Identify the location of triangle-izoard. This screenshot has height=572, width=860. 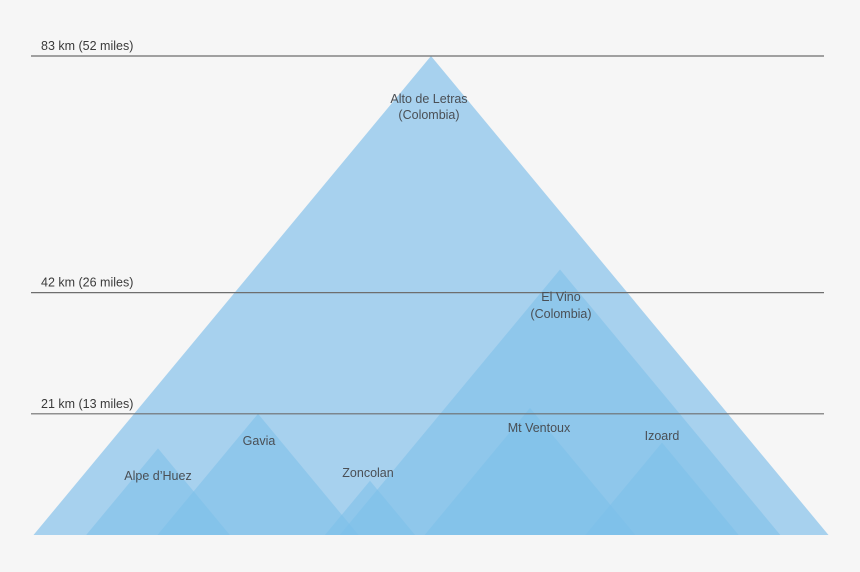
(662, 488).